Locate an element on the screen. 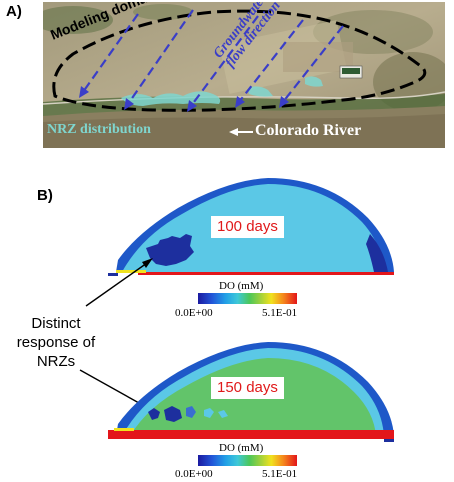  nrz-response-annotation: Distinct response of NRZs is located at coordinates (56, 342).